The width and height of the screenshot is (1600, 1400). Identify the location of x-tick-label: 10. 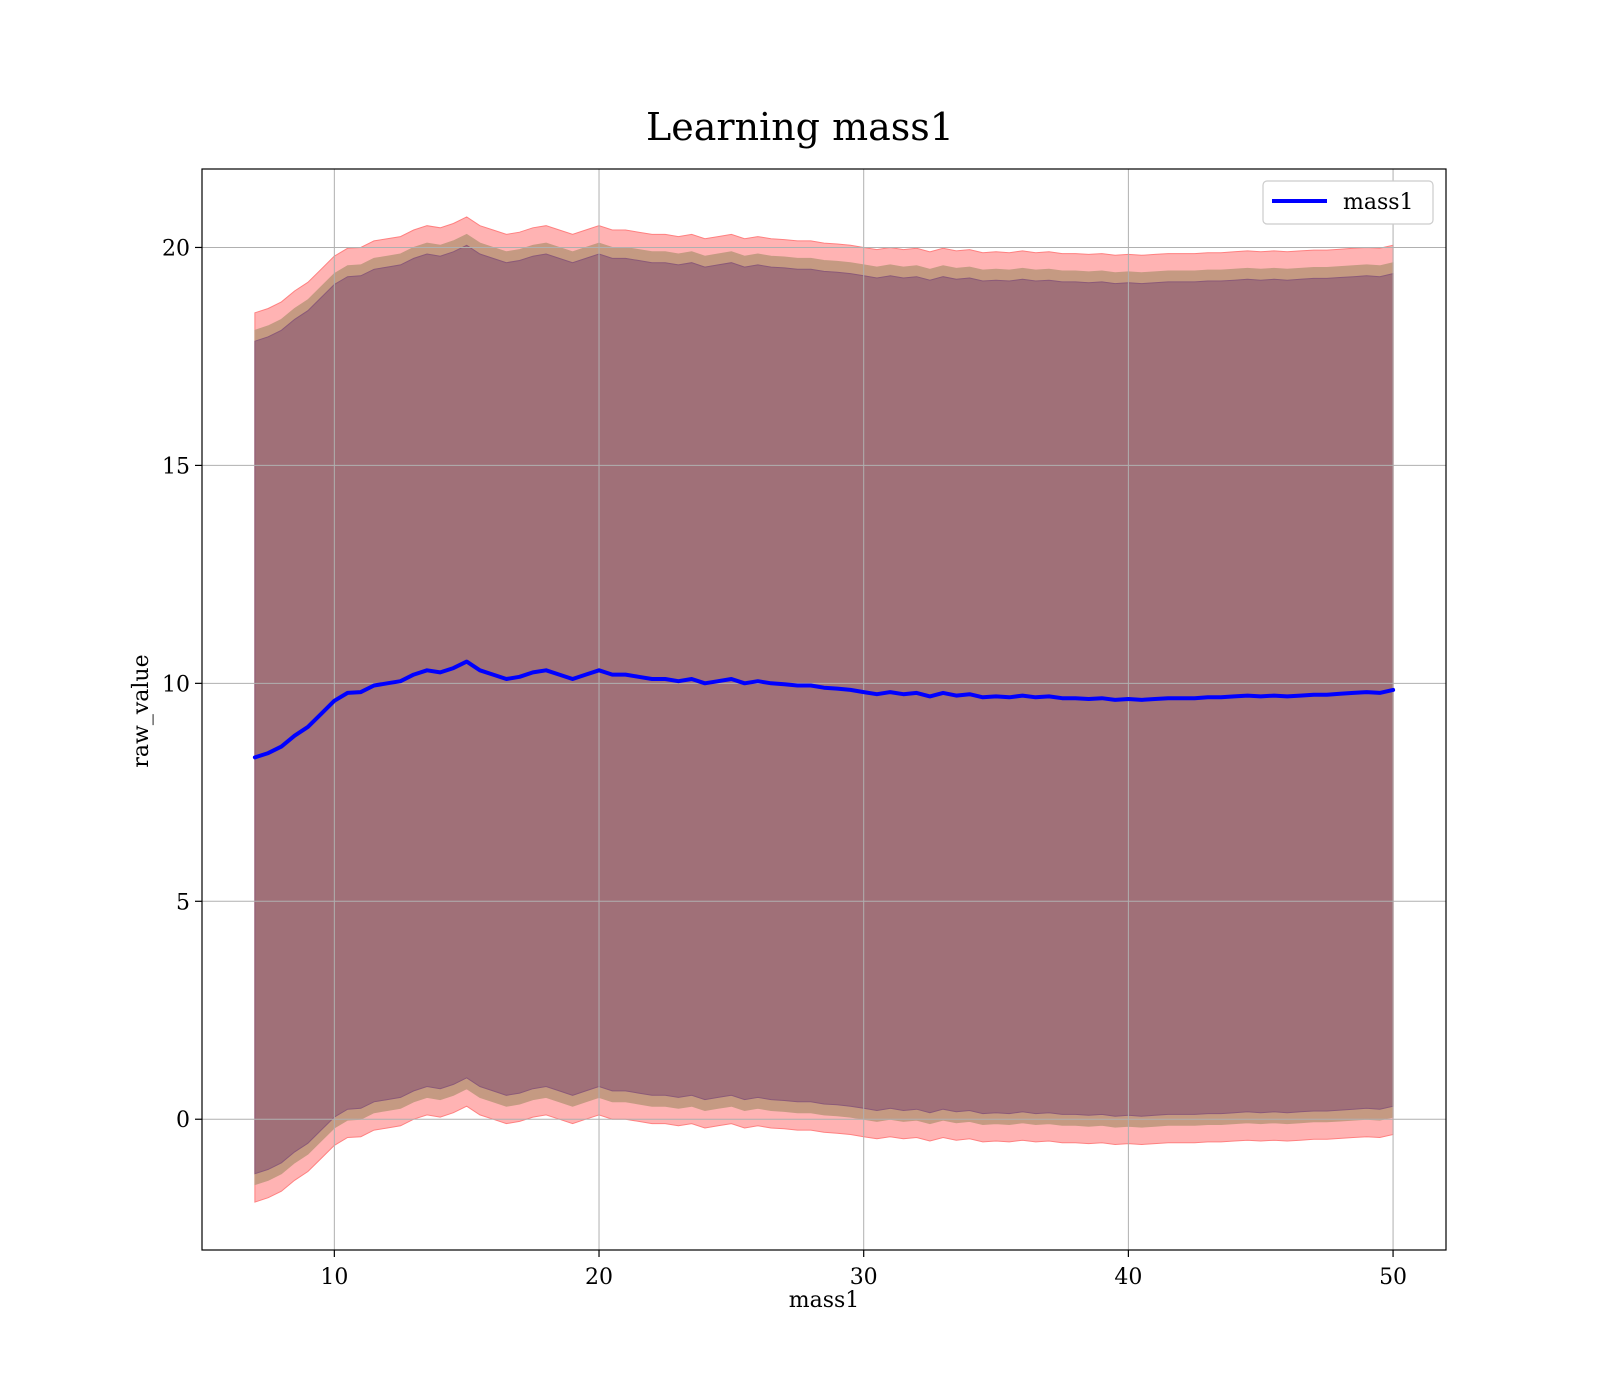
(334, 1277).